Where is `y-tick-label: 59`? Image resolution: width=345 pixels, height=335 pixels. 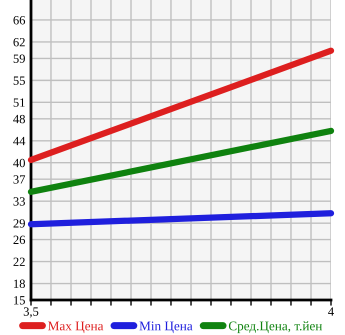
y-tick-label: 59 is located at coordinates (19, 58).